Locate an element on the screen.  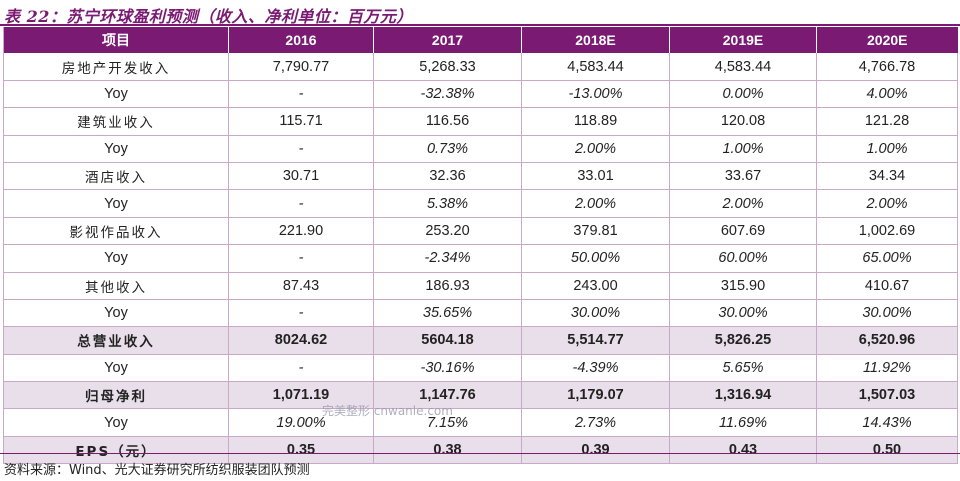
table-cell: 5604.18 is located at coordinates (447, 340).